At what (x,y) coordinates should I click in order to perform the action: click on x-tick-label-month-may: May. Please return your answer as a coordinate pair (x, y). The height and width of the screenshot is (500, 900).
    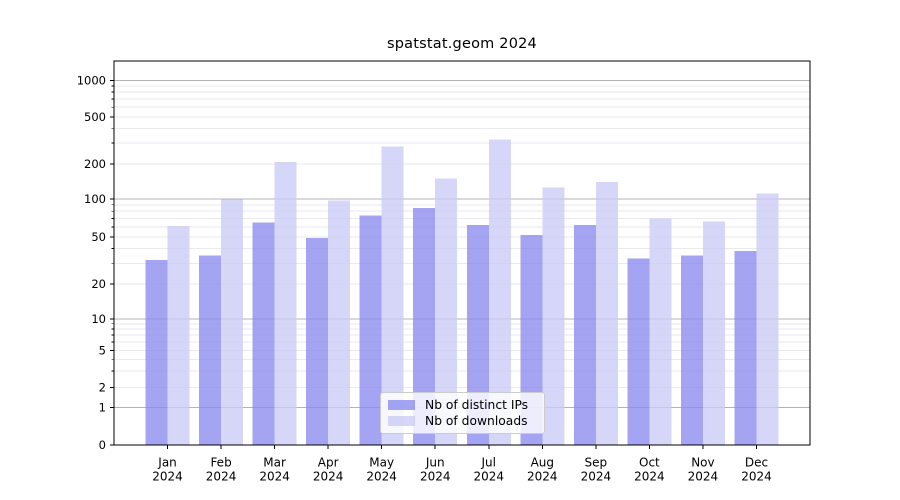
    Looking at the image, I should click on (381, 463).